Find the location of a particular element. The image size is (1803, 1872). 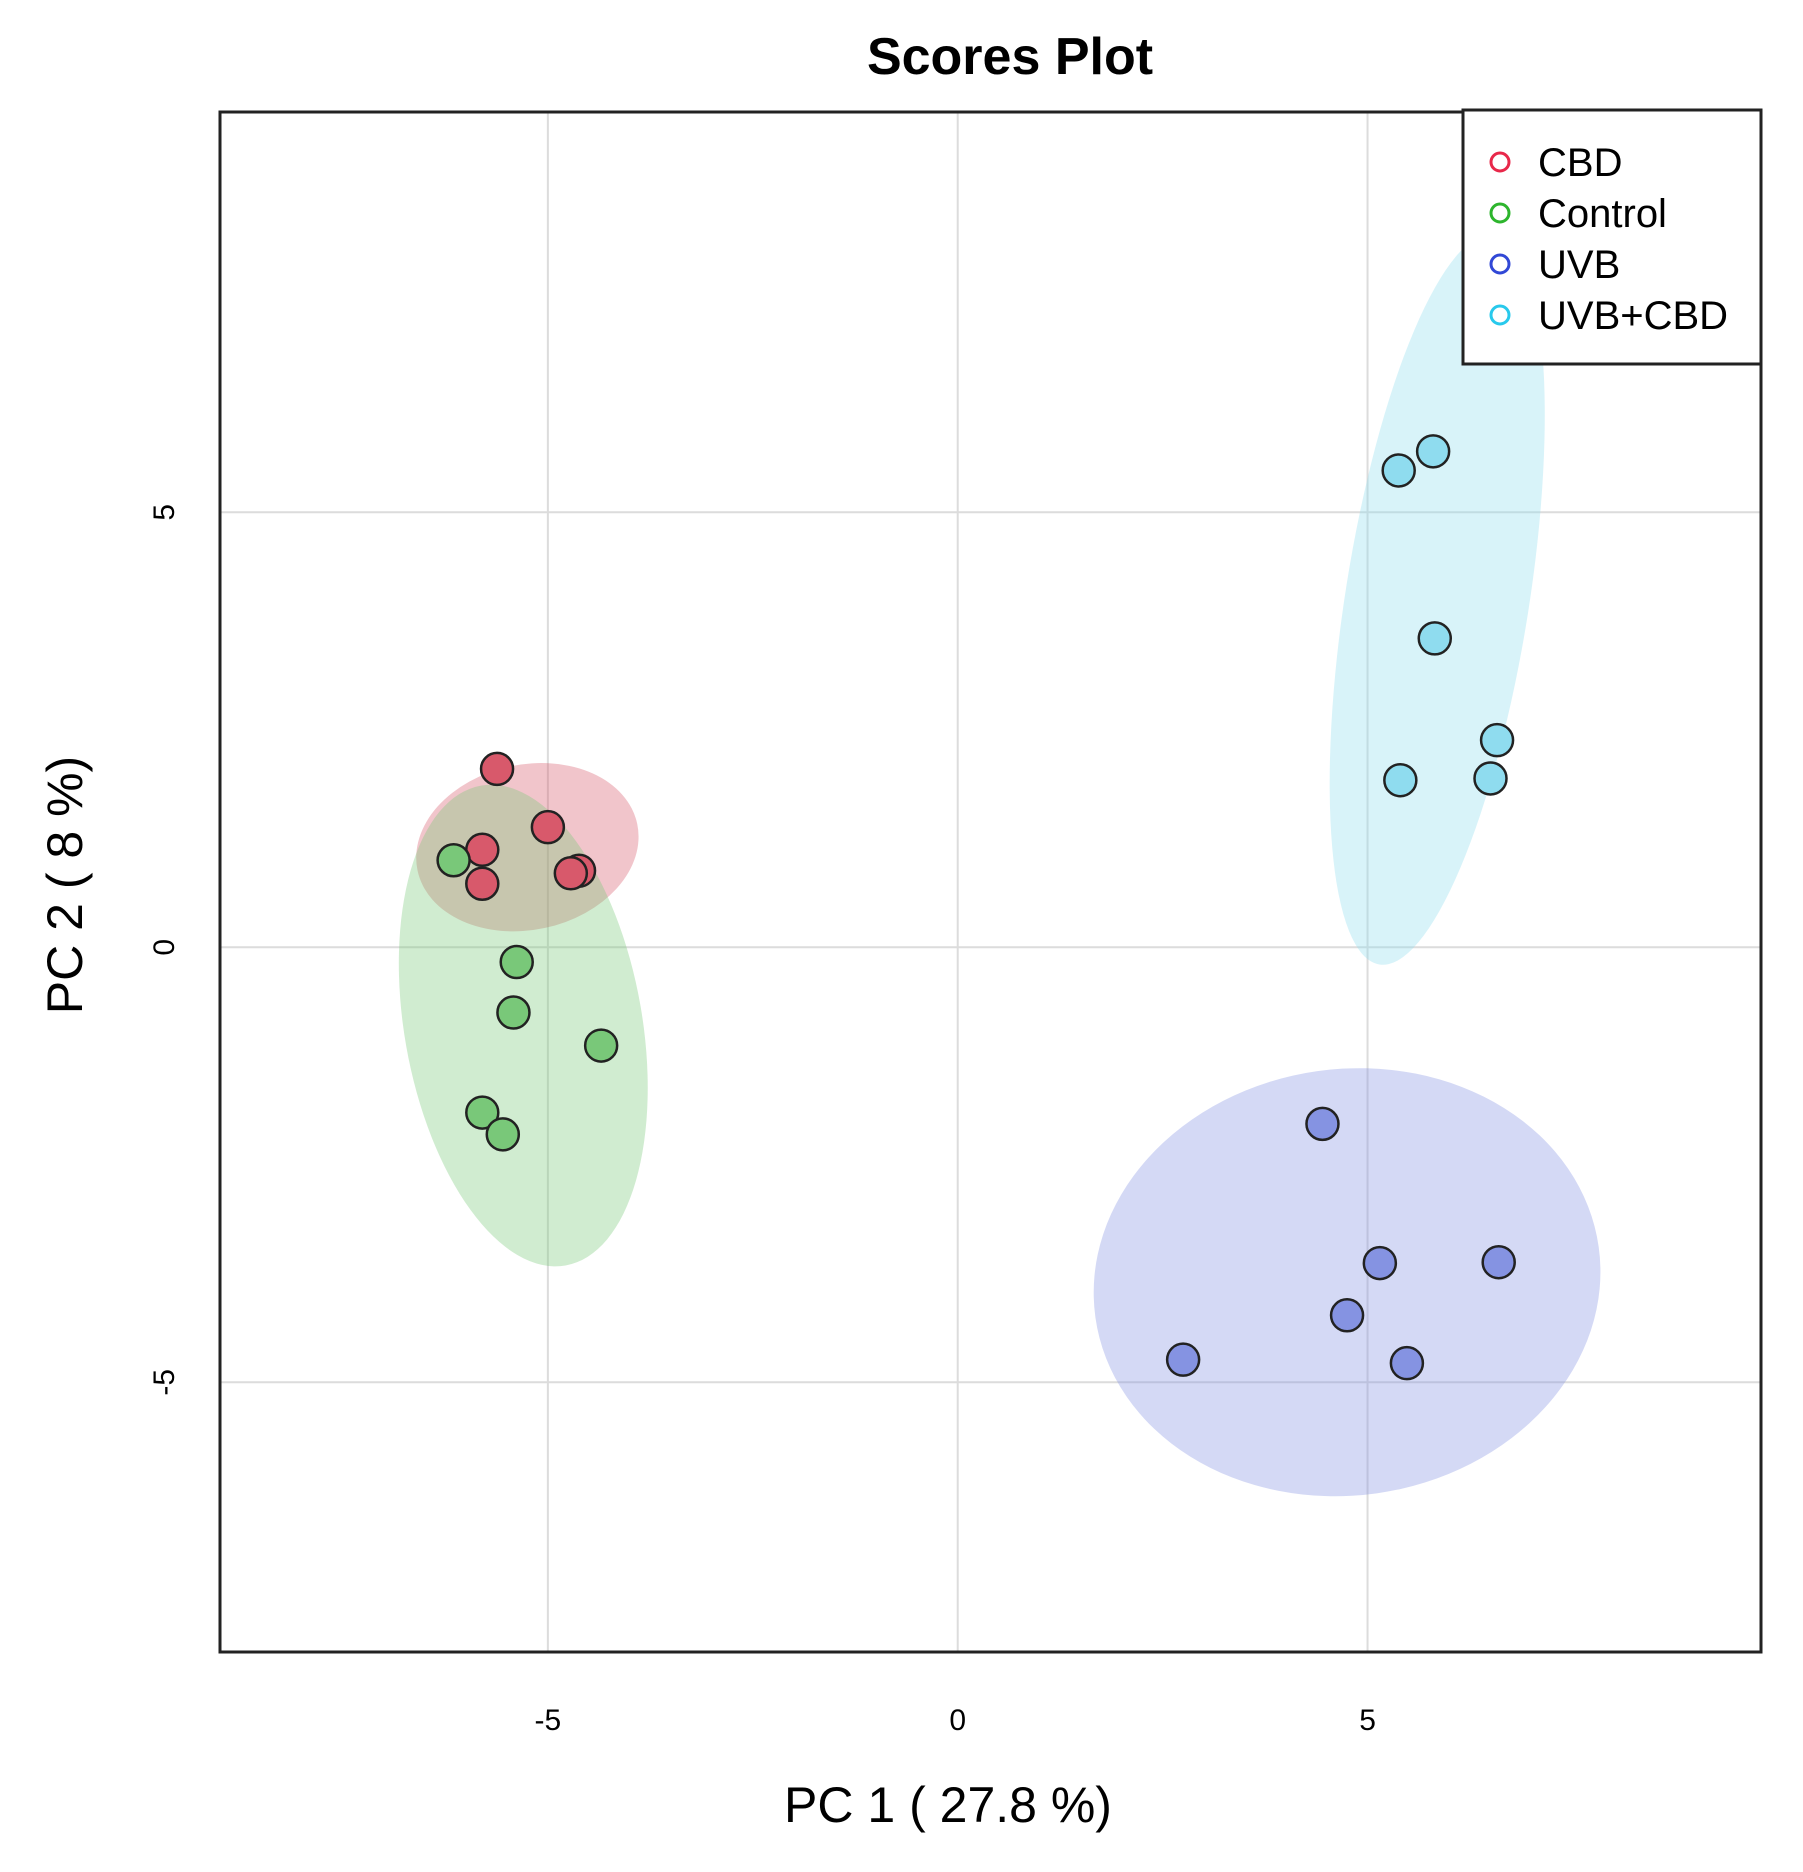

legend: CBD Control UVB UVB+CBD is located at coordinates (1612, 237).